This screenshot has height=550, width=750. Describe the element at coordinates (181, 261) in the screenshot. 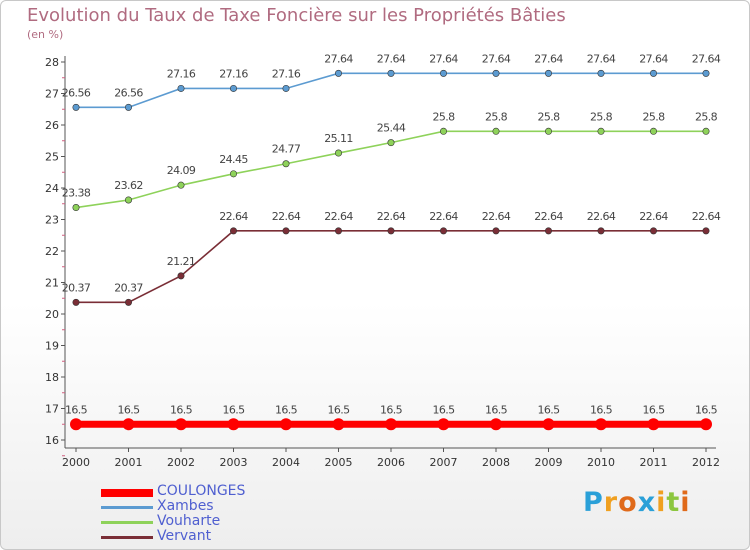

I see `data-label-vervant: 21.21` at that location.